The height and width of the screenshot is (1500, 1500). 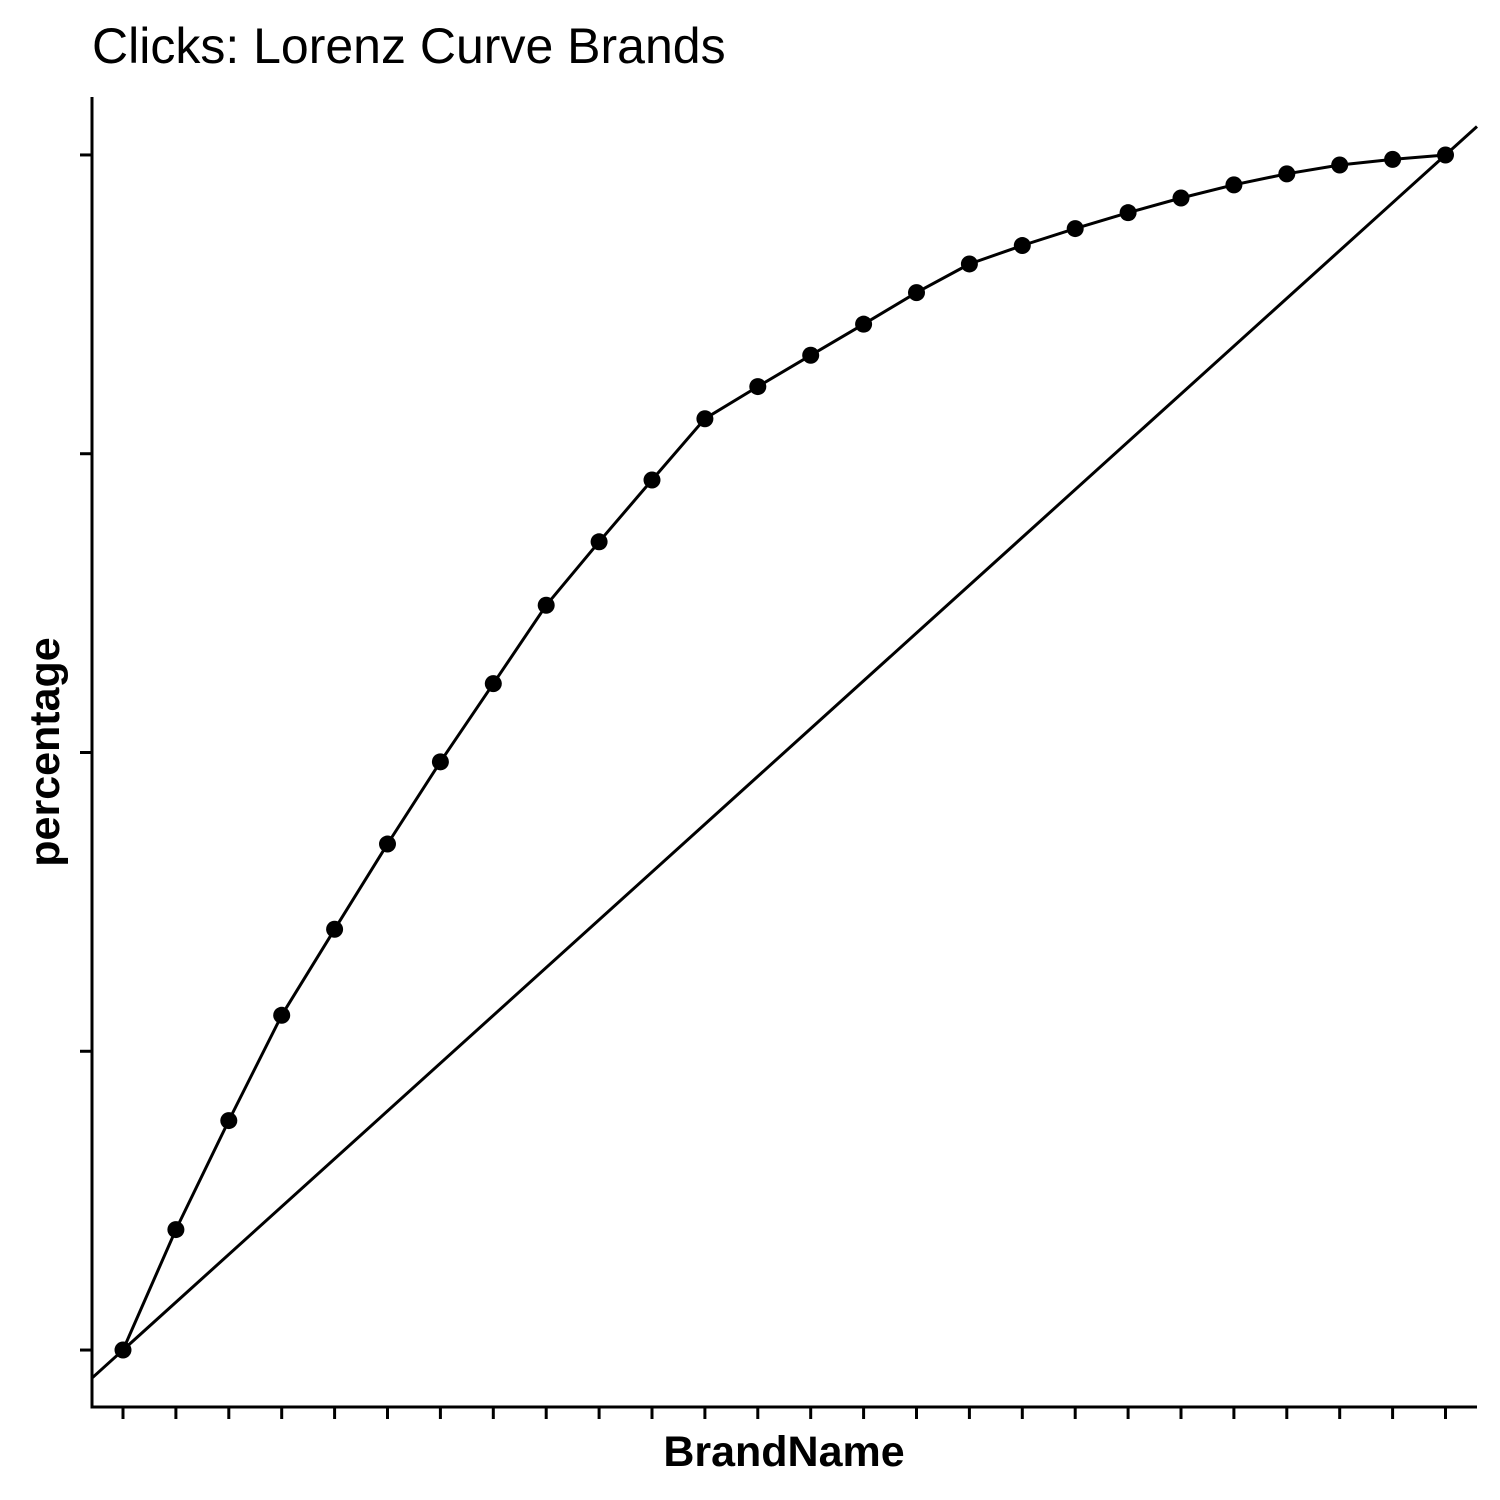 What do you see at coordinates (86, 752) in the screenshot?
I see `y-axis-ticks` at bounding box center [86, 752].